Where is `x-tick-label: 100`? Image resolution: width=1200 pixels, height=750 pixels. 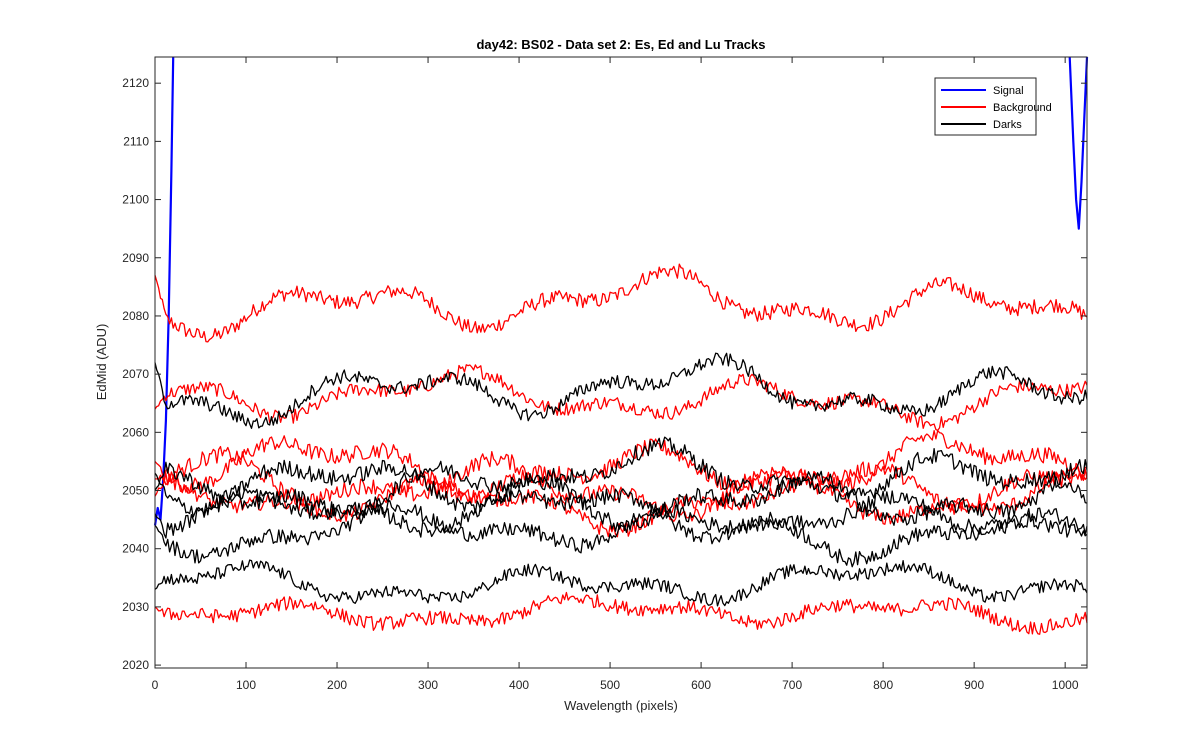
x-tick-label: 100 is located at coordinates (246, 685).